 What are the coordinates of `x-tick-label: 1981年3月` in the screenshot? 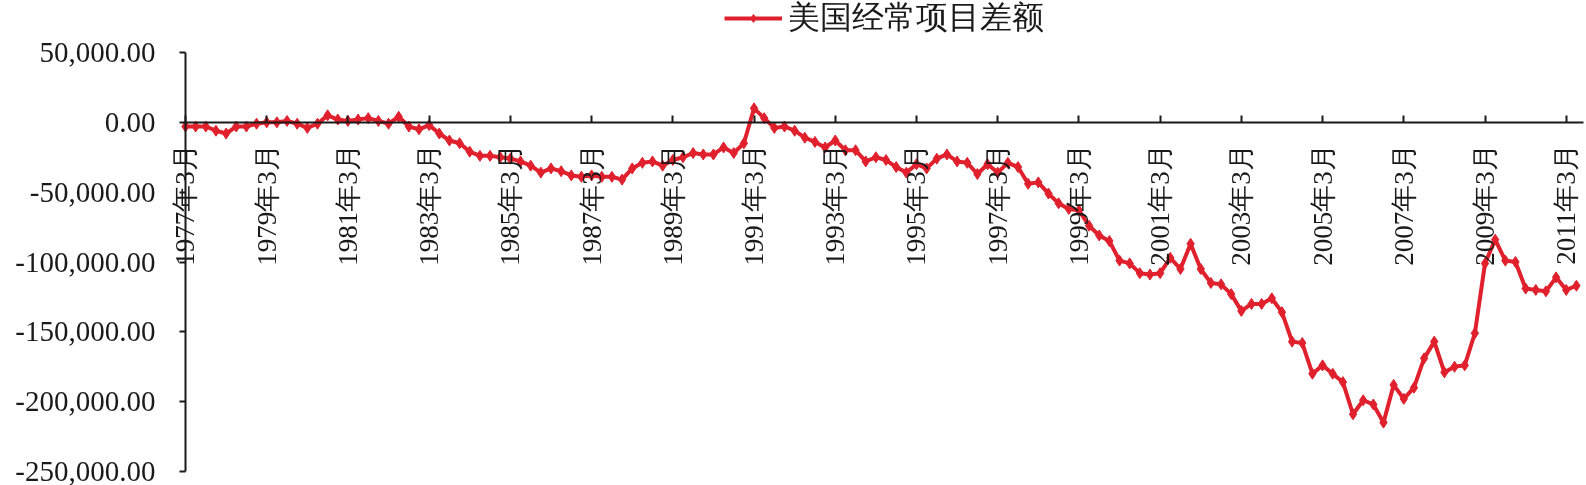 It's located at (347, 205).